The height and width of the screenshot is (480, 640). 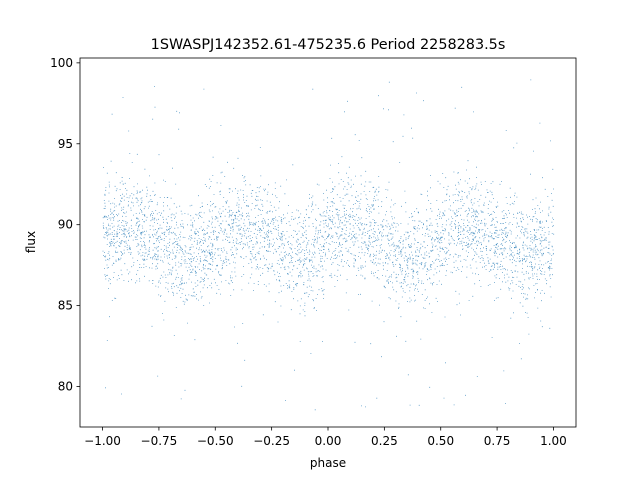 What do you see at coordinates (31, 242) in the screenshot?
I see `y-axis-label: flux` at bounding box center [31, 242].